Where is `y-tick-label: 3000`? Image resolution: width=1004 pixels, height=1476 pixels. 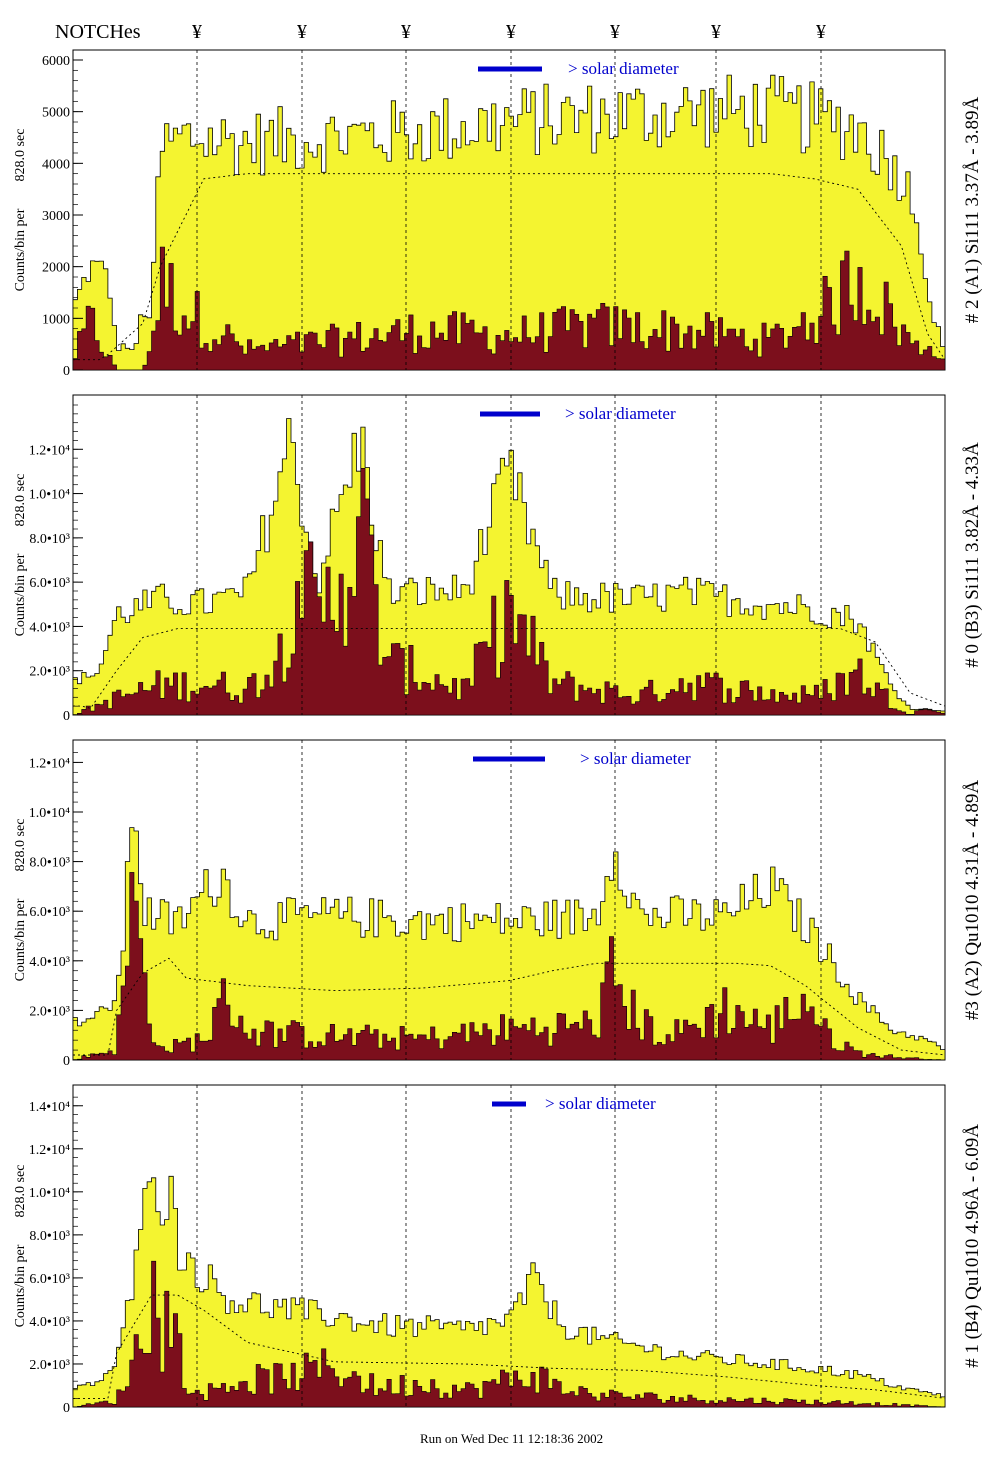 y-tick-label: 3000 is located at coordinates (56, 216).